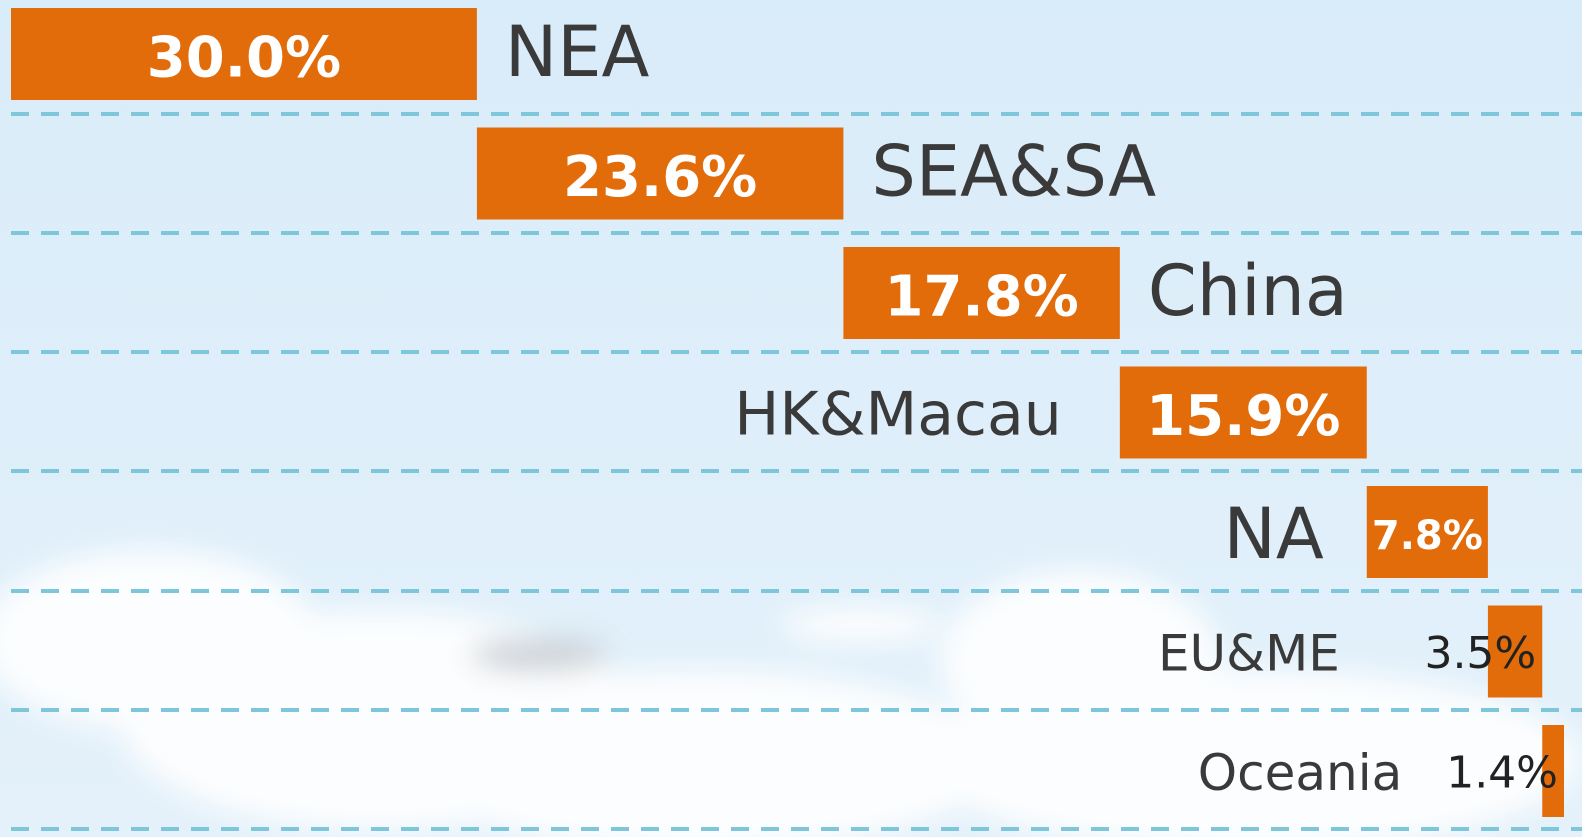  Describe the element at coordinates (1300, 773) in the screenshot. I see `category-label: Oceania` at that location.